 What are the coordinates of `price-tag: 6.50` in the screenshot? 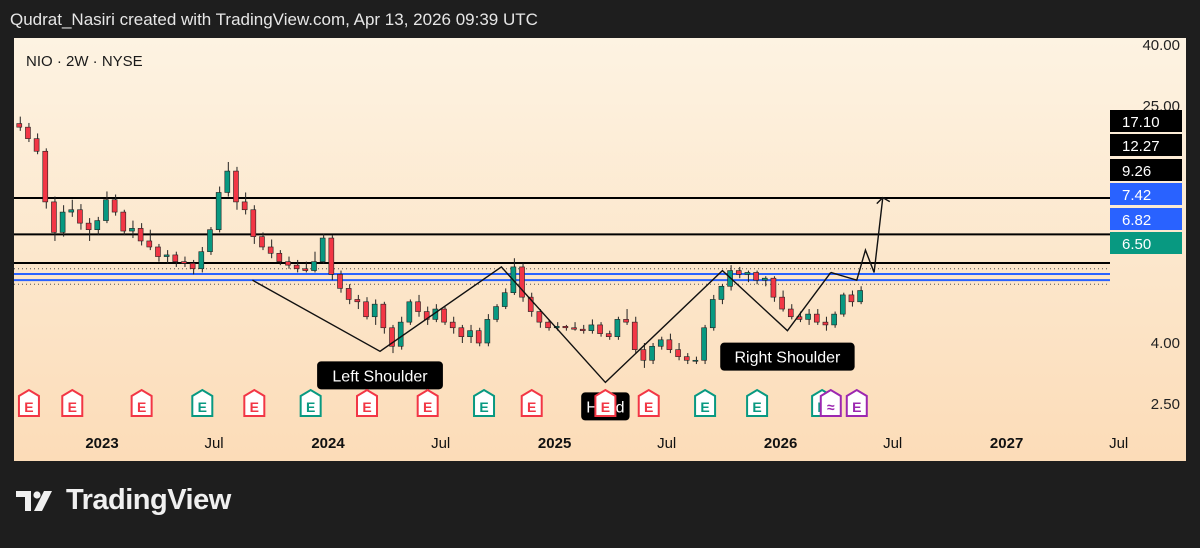 It's located at (1146, 243).